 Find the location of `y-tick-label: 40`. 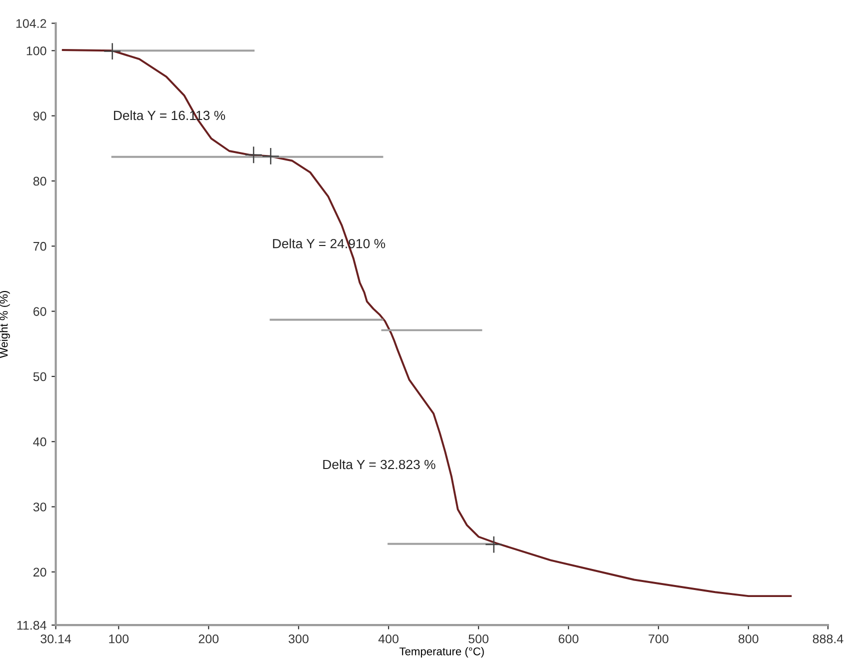

y-tick-label: 40 is located at coordinates (39, 441).